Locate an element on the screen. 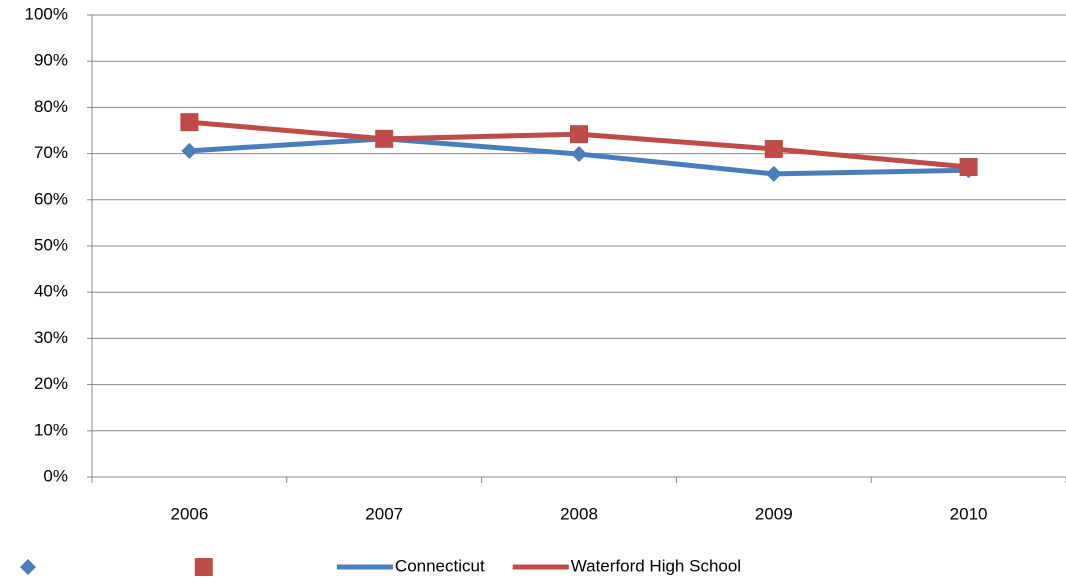  y-tick-label: 0% is located at coordinates (55, 475).